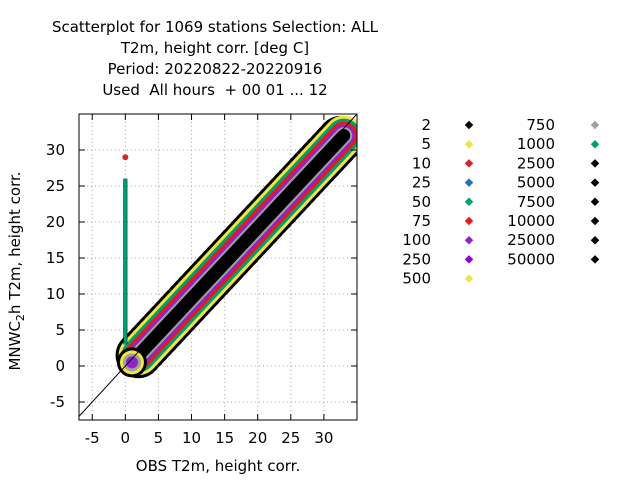 This screenshot has width=640, height=480. I want to click on legend-label: 2, so click(426, 125).